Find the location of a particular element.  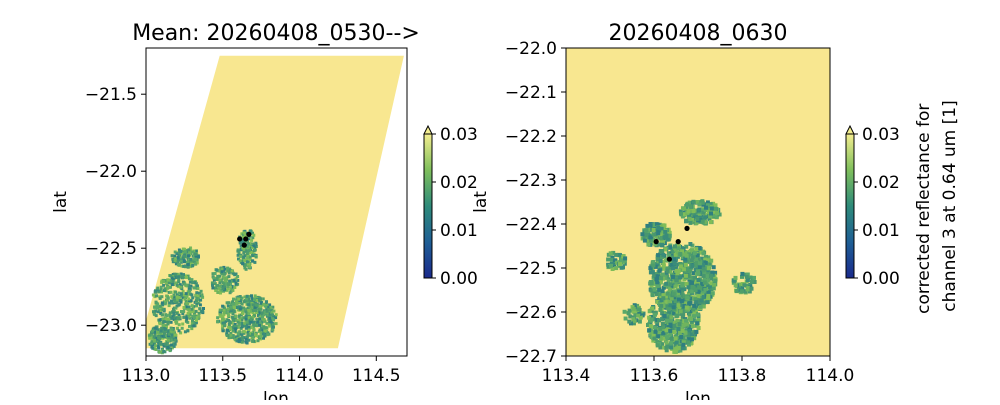

left-marker is located at coordinates (246, 239).